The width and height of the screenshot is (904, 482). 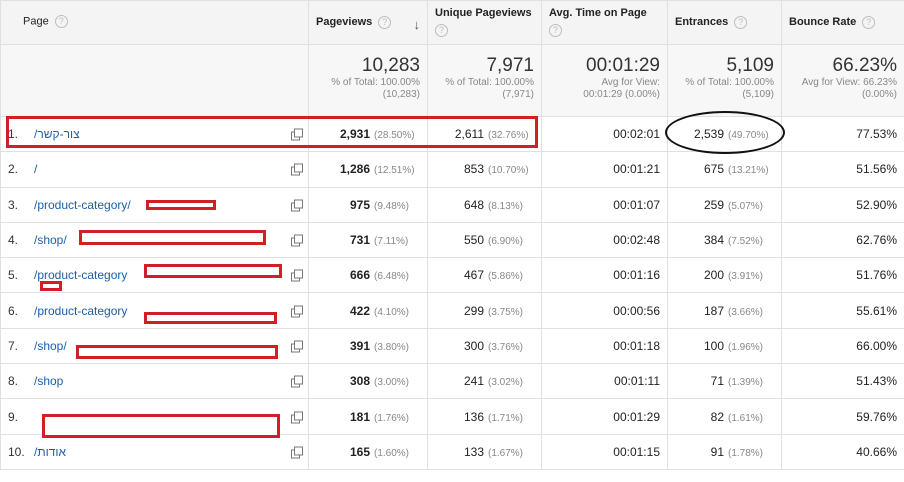 What do you see at coordinates (473, 204) in the screenshot?
I see `unique-pageviews-value: 648` at bounding box center [473, 204].